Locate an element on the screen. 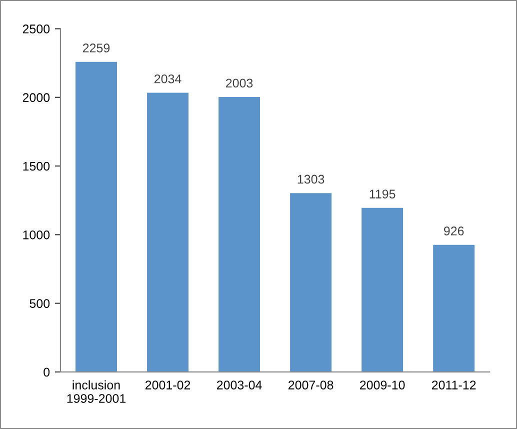 The width and height of the screenshot is (517, 429). y-tick-label: 1500 is located at coordinates (36, 166).